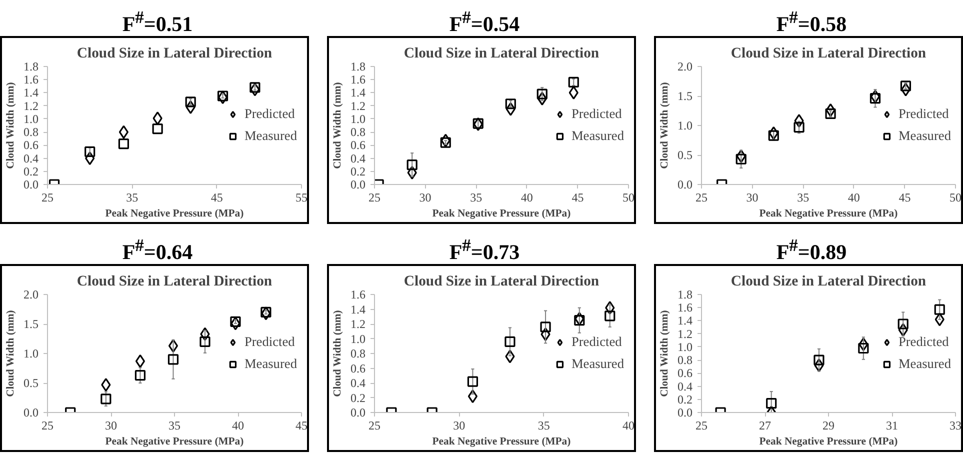 Image resolution: width=963 pixels, height=457 pixels. Describe the element at coordinates (425, 197) in the screenshot. I see `x-tick-label: 30` at that location.